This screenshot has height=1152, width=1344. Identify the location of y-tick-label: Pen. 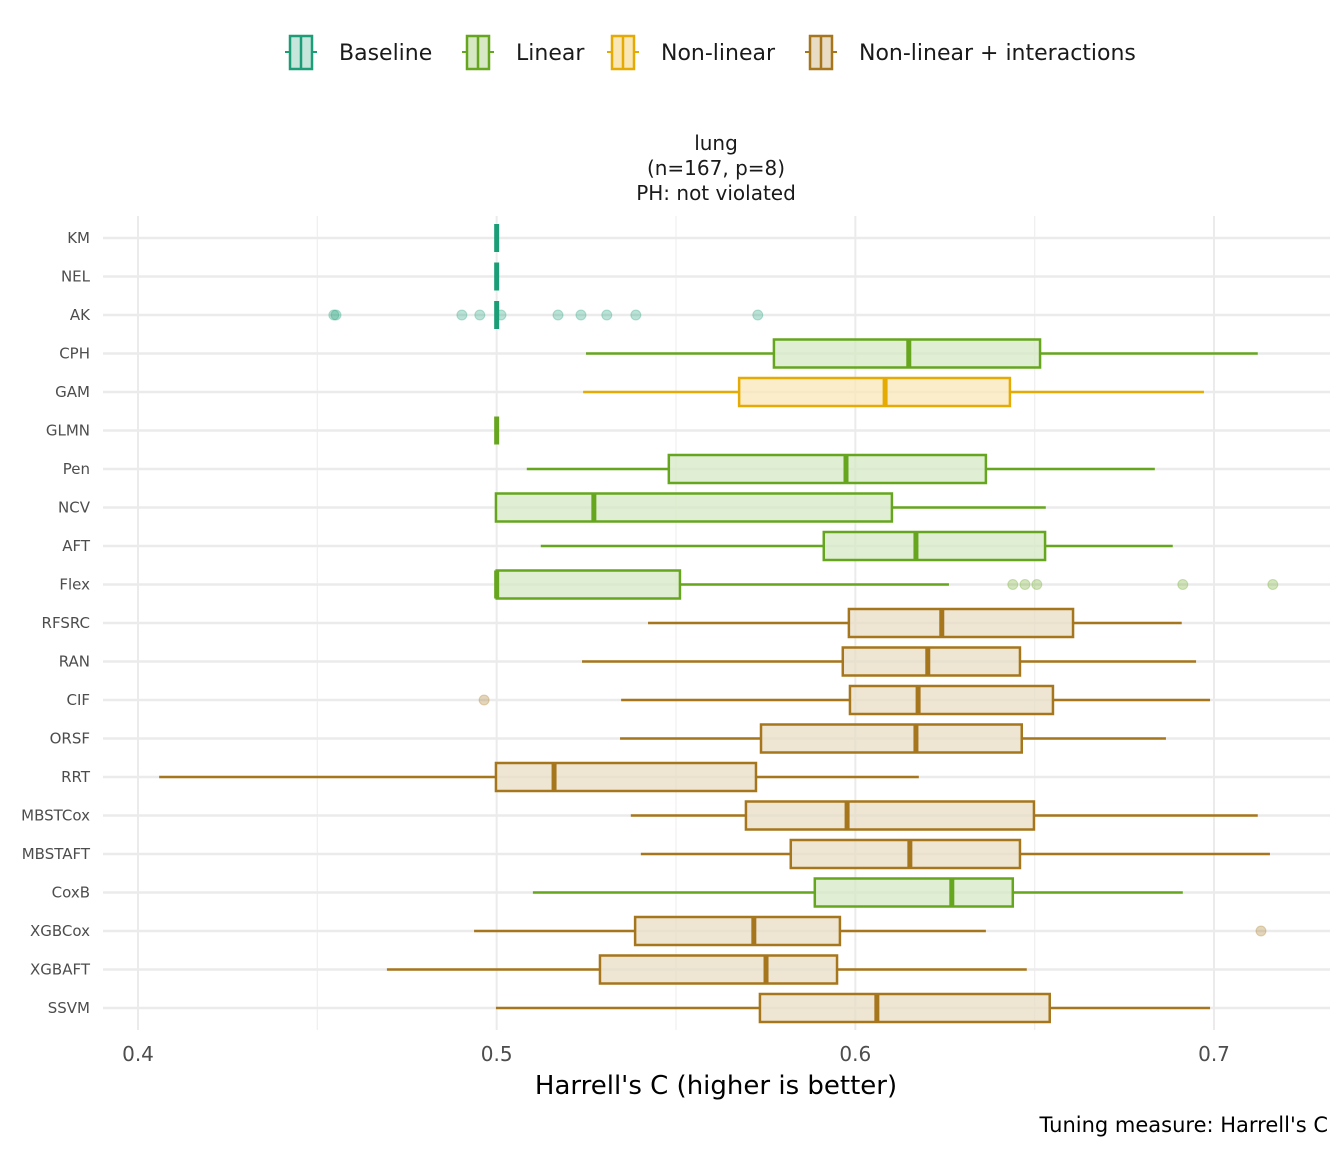
(76, 469).